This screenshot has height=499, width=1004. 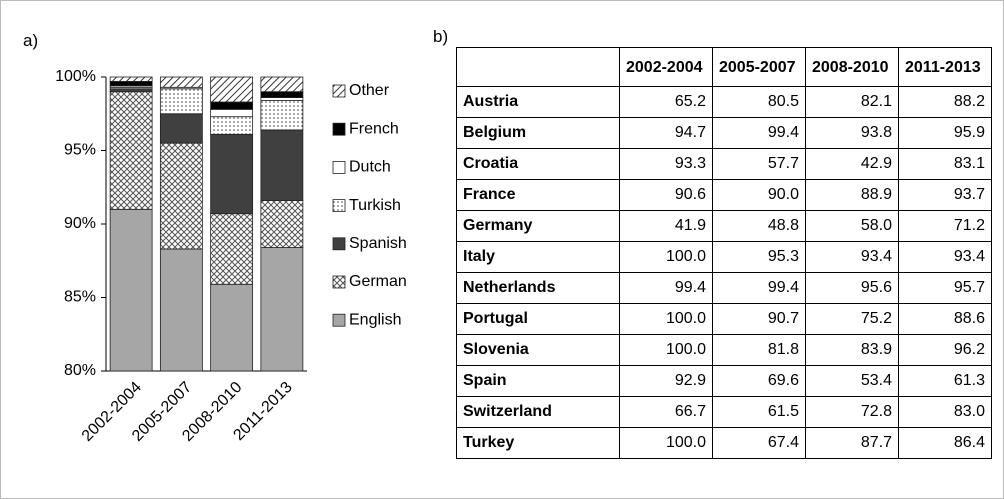 I want to click on legend-label: German, so click(x=378, y=281).